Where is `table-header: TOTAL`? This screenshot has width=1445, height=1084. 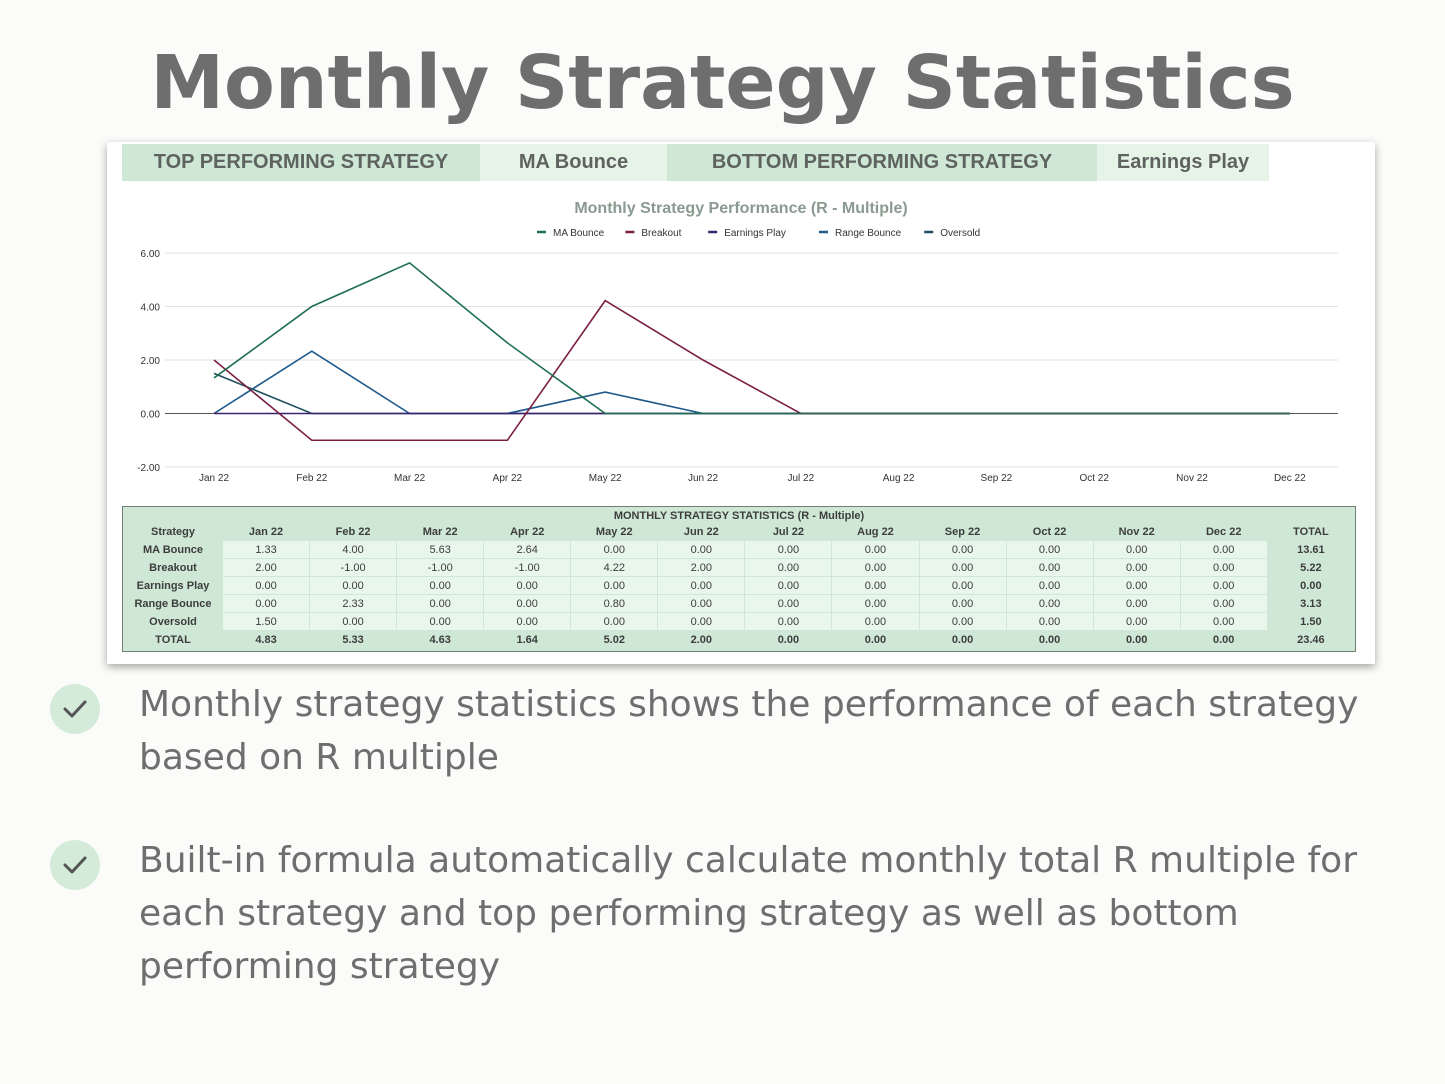
table-header: TOTAL is located at coordinates (1311, 532).